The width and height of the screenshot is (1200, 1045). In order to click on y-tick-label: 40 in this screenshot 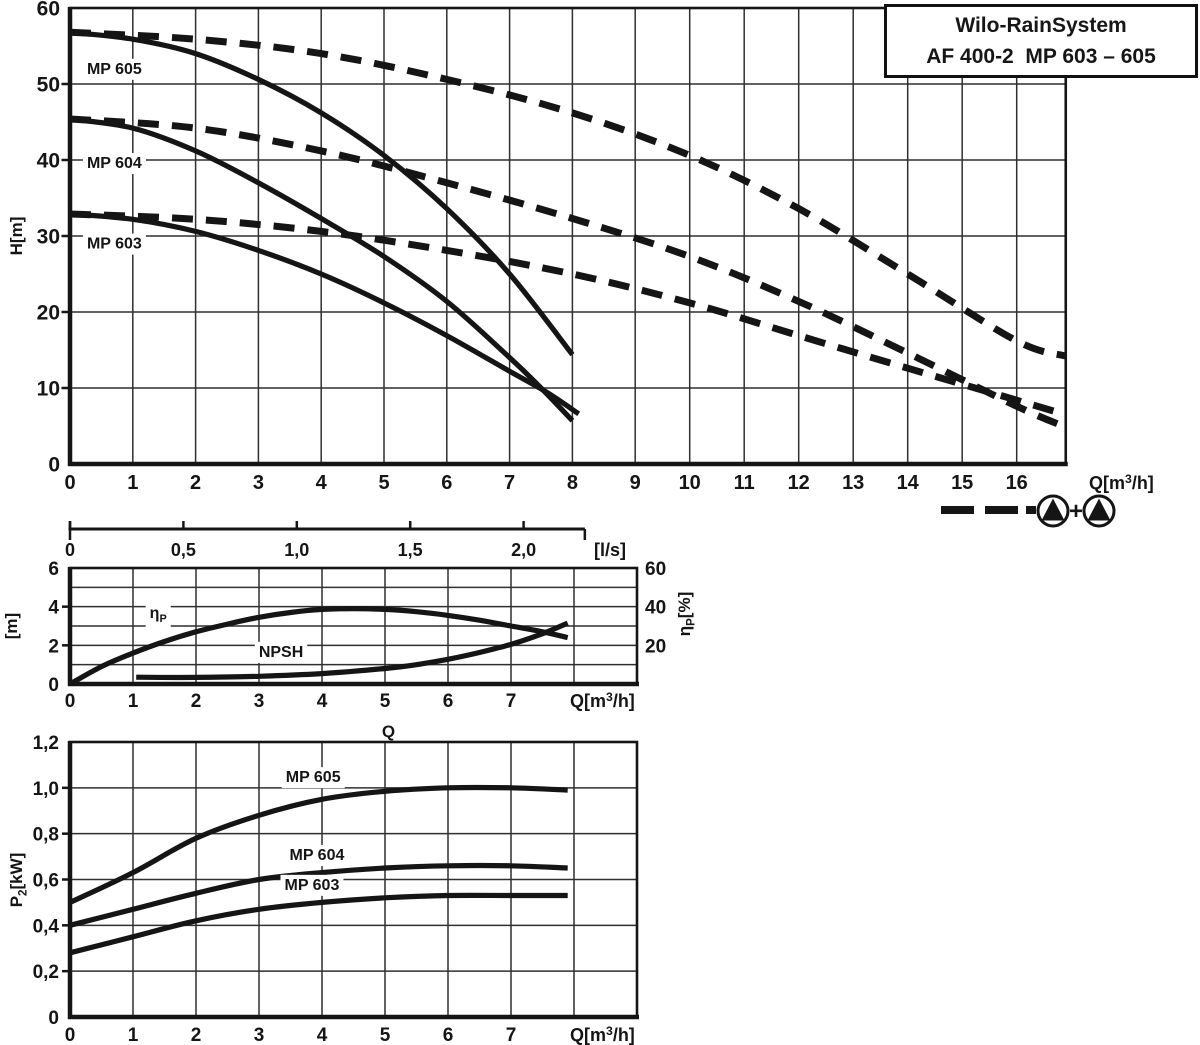, I will do `click(48, 161)`.